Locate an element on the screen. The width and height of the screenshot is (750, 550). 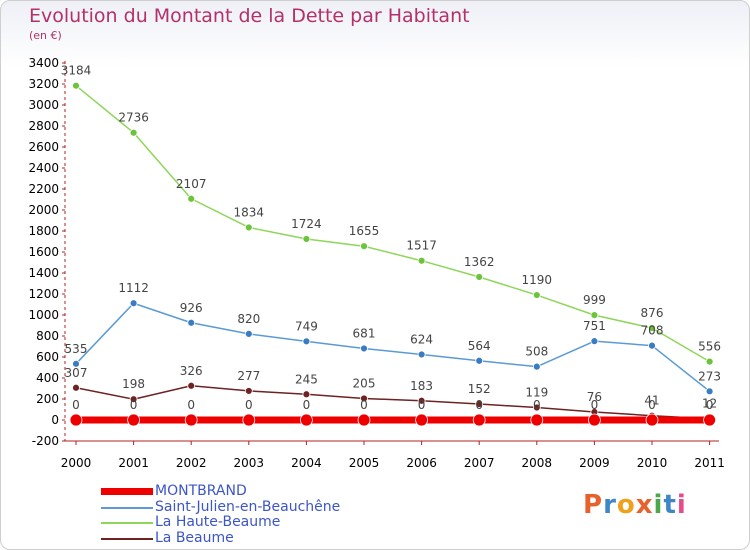
data-label-saint-julien-en-beauch-ne: 749 is located at coordinates (306, 326).